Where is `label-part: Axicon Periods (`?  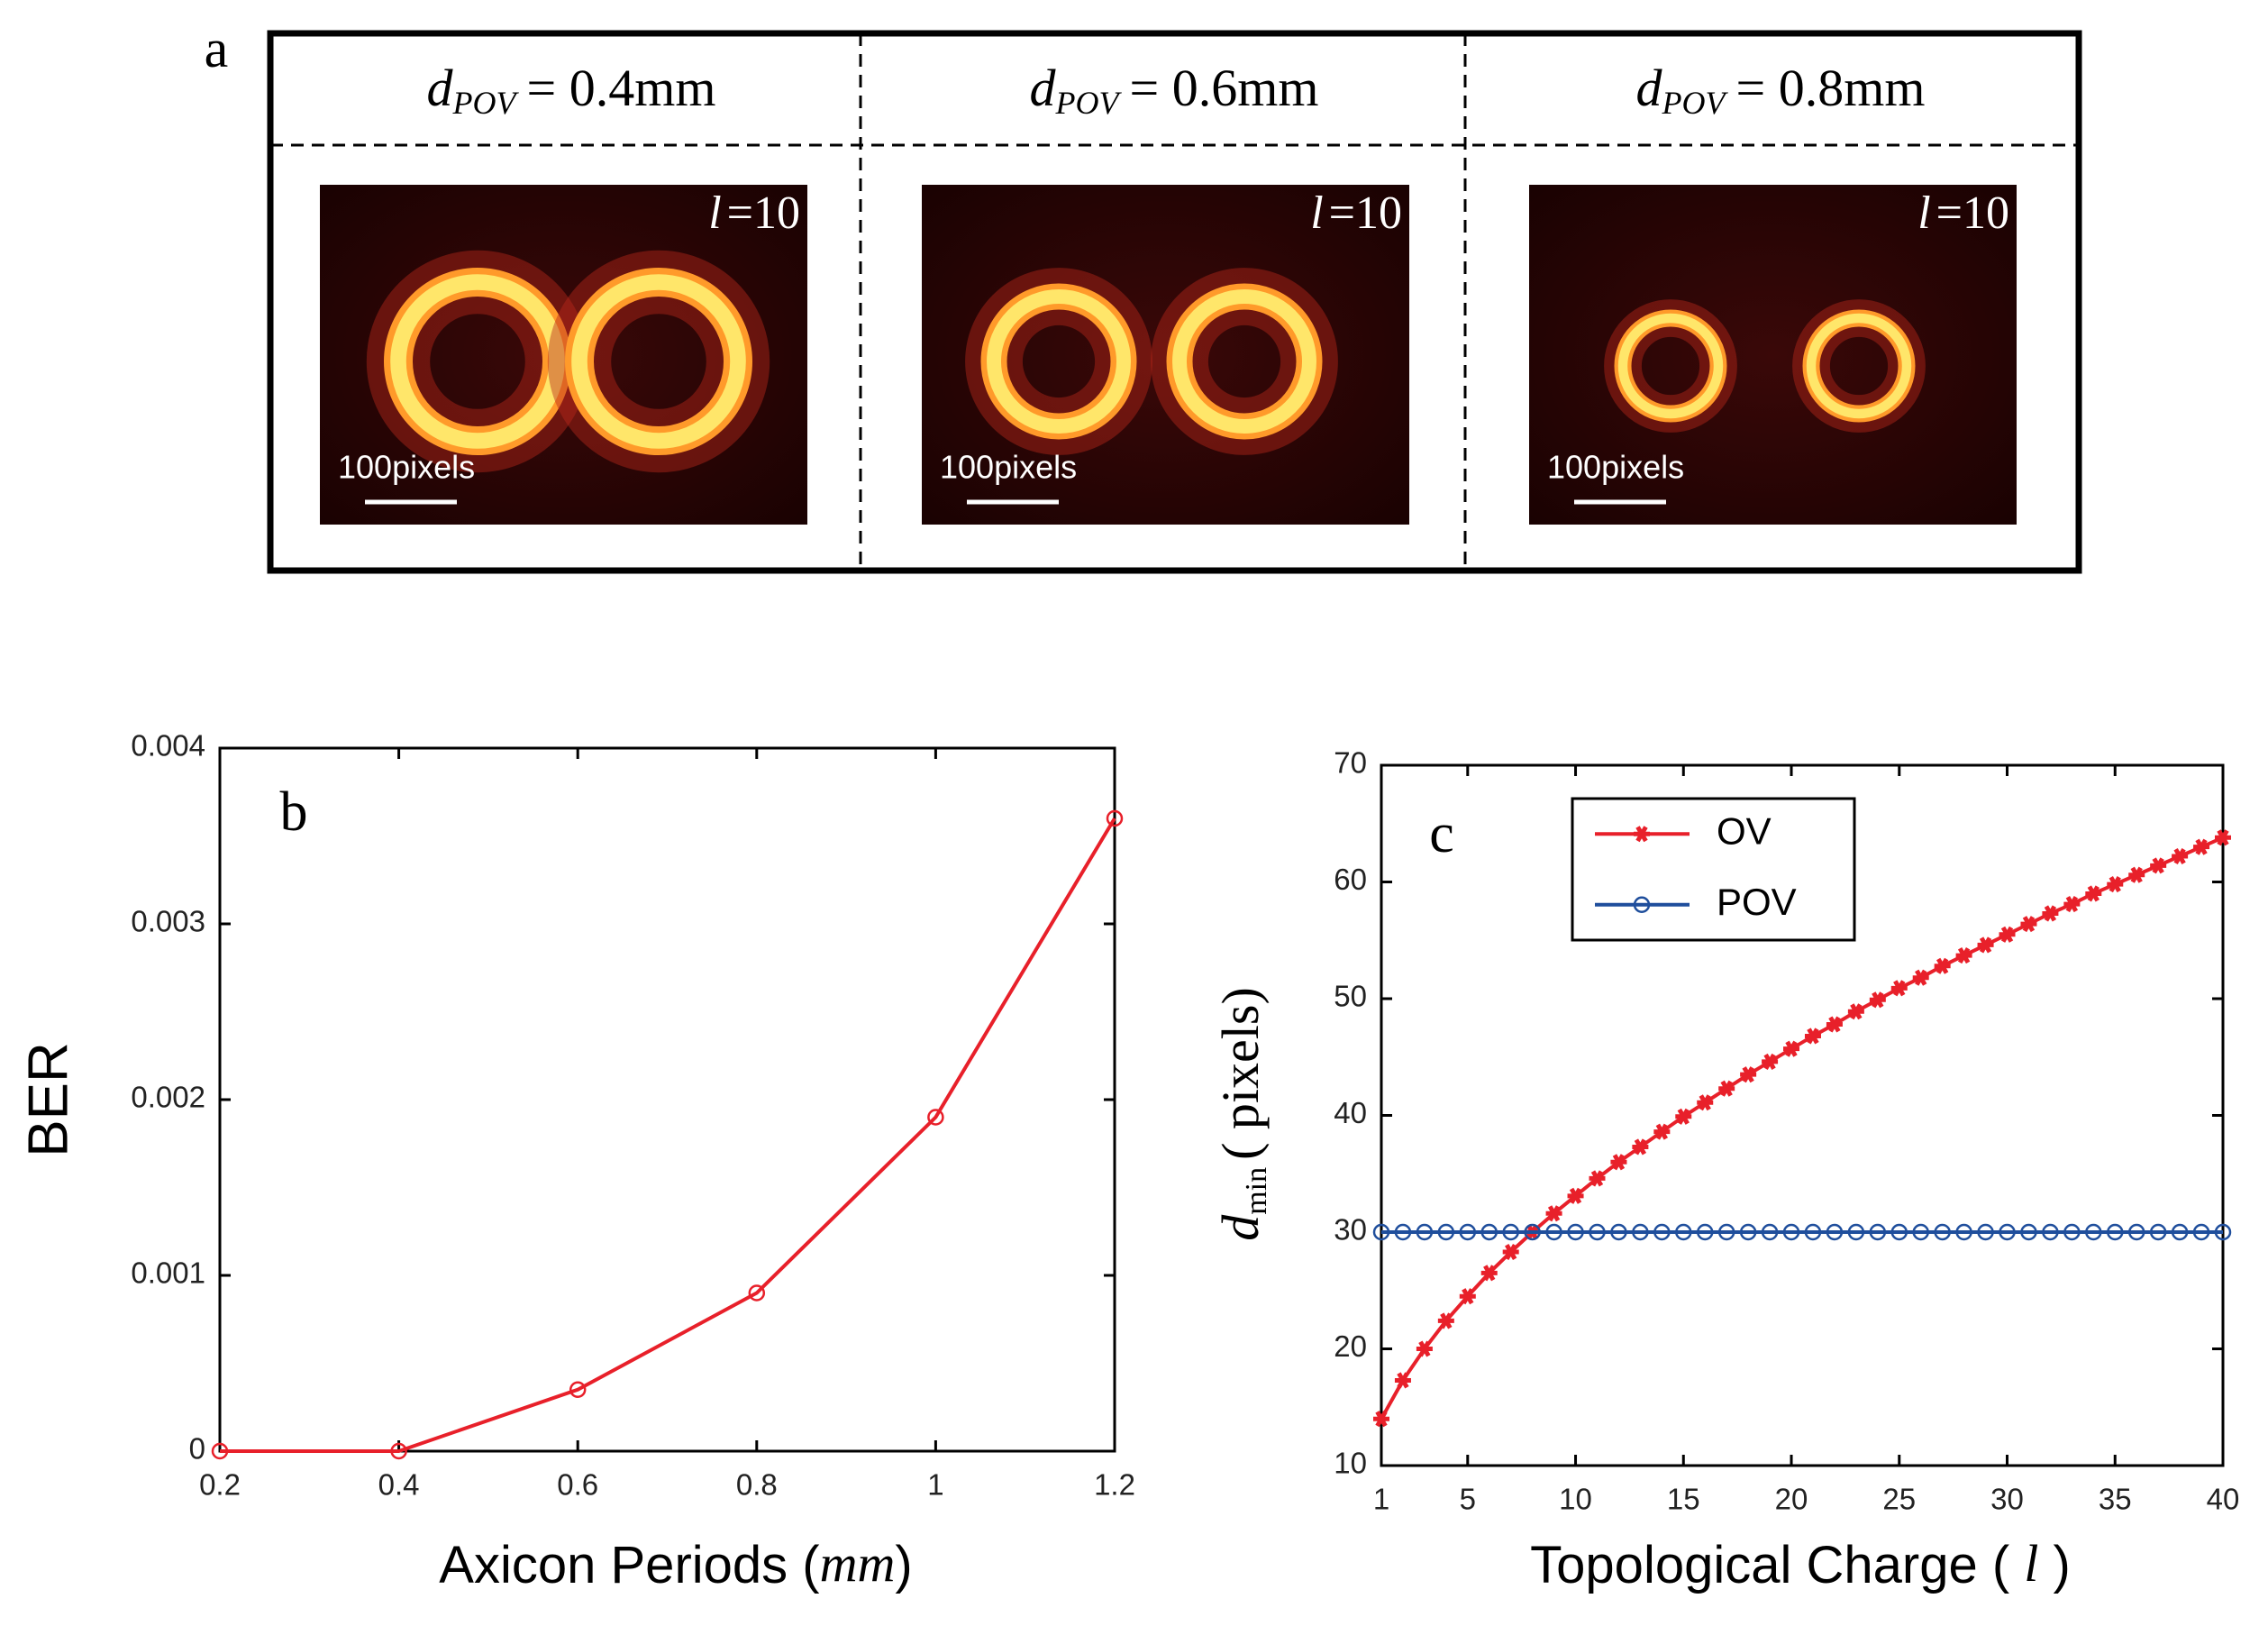
label-part: Axicon Periods ( is located at coordinates (629, 1565).